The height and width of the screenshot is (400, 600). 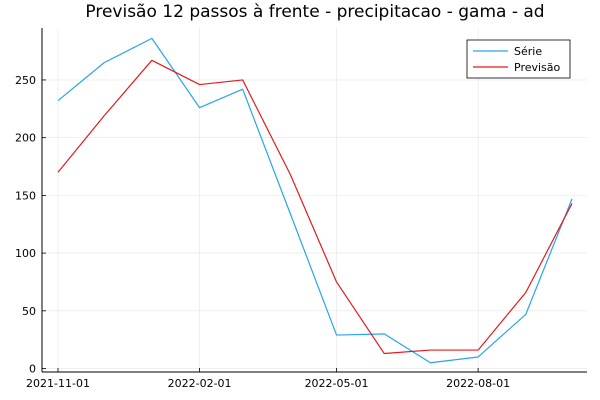 What do you see at coordinates (25, 253) in the screenshot?
I see `y-tick-label: 100` at bounding box center [25, 253].